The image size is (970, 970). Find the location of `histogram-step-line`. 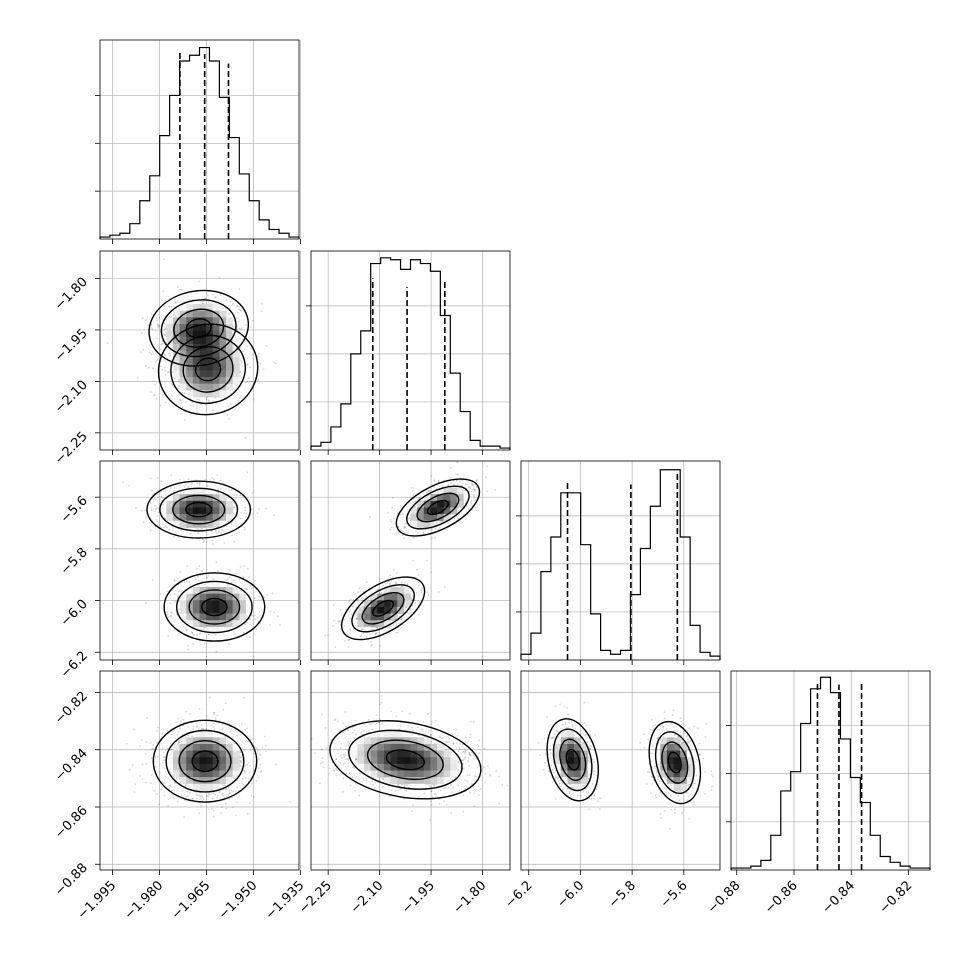

histogram-step-line is located at coordinates (620, 564).